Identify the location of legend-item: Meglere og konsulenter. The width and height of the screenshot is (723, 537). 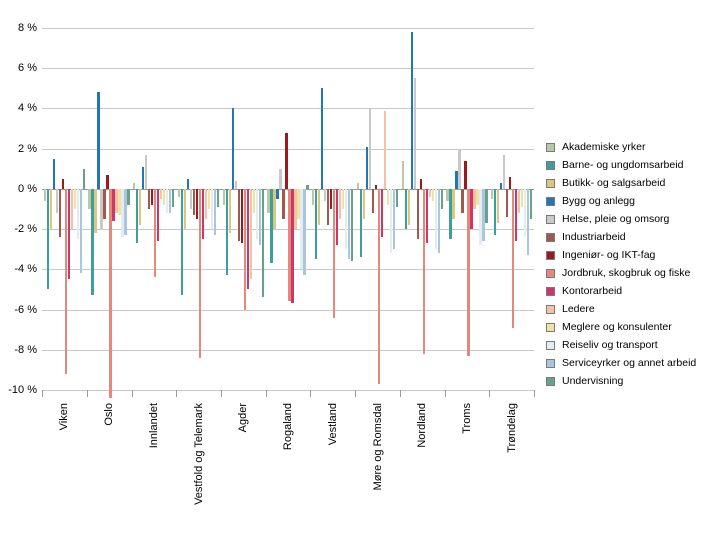
(621, 327).